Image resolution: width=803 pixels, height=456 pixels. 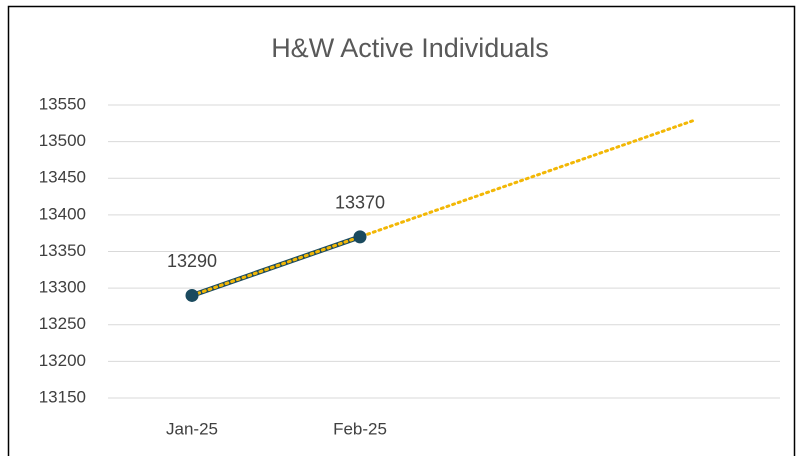 What do you see at coordinates (192, 261) in the screenshot?
I see `data-label: 13290` at bounding box center [192, 261].